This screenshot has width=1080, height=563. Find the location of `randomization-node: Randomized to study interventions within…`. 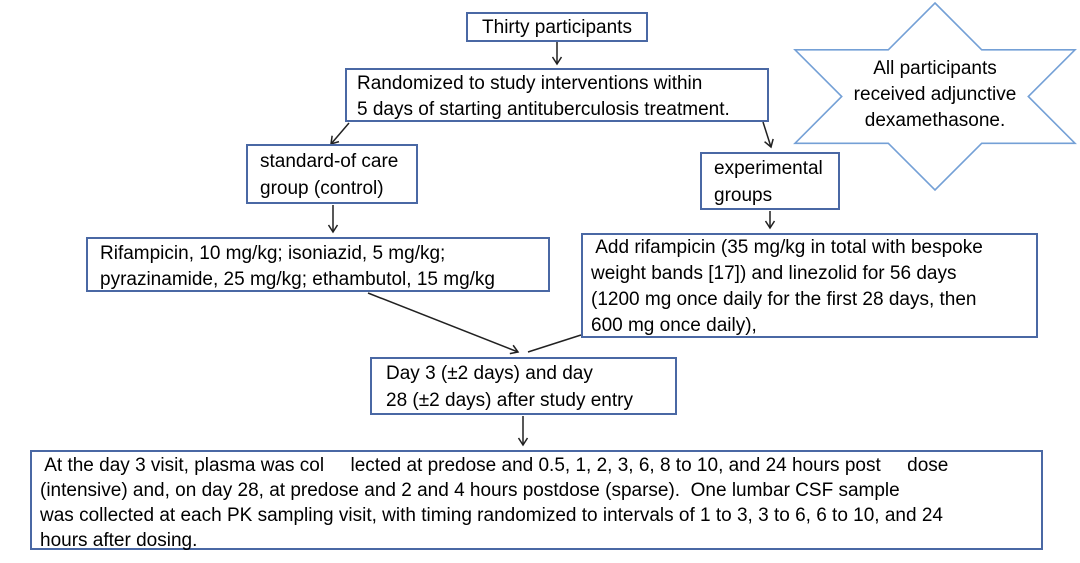

randomization-node: Randomized to study interventions within… is located at coordinates (557, 95).